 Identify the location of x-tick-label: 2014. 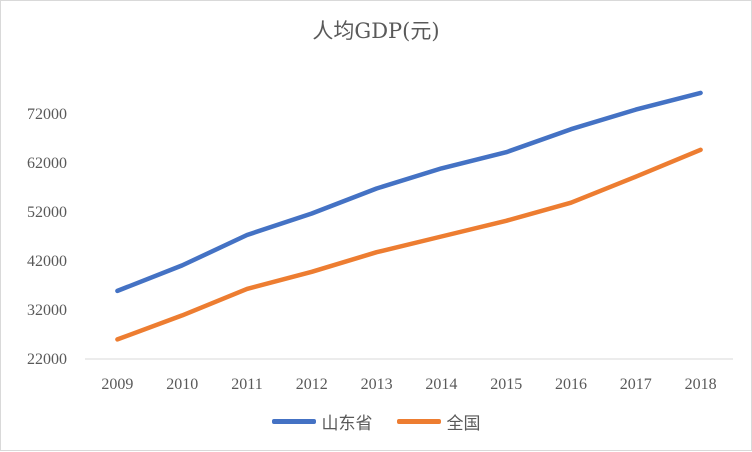
(441, 384).